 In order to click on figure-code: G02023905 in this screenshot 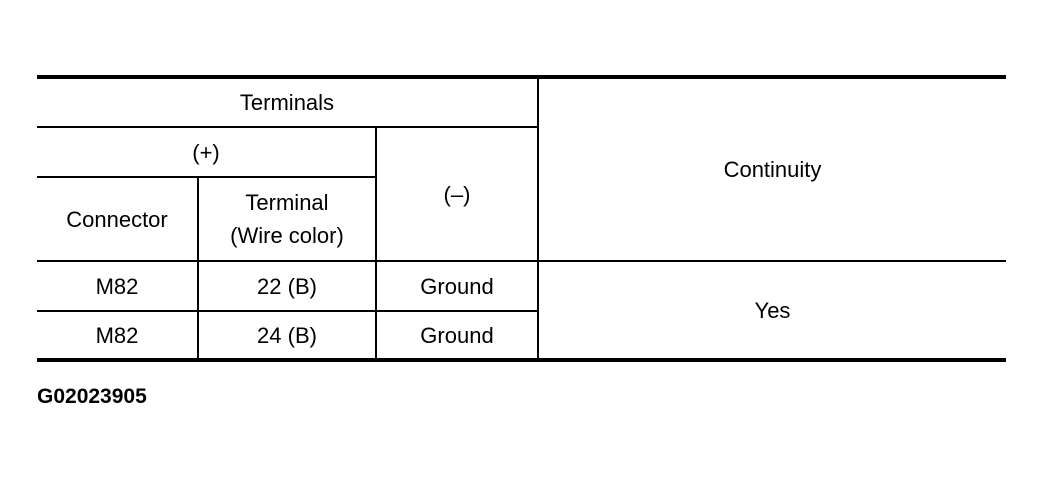, I will do `click(92, 396)`.